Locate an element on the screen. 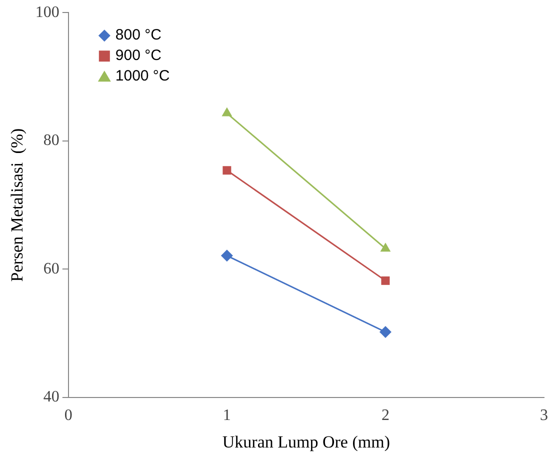 Image resolution: width=552 pixels, height=459 pixels. y-tick-label: 80 is located at coordinates (51, 141).